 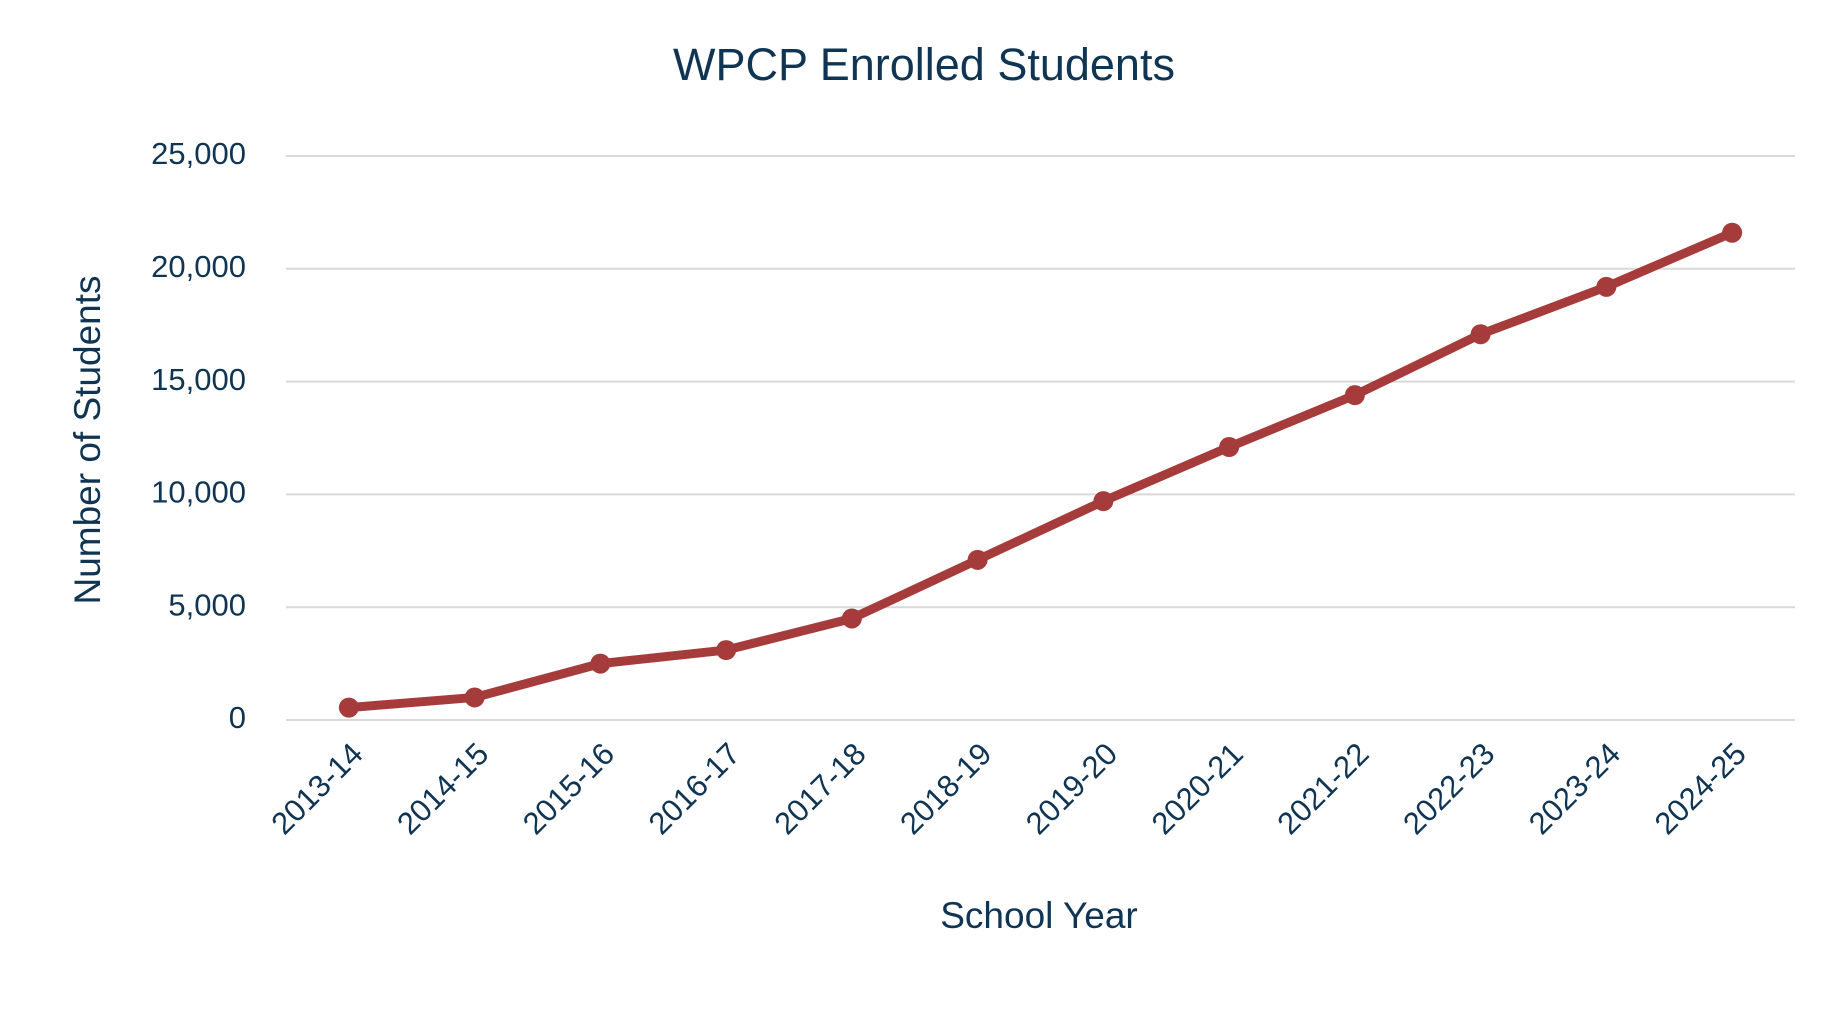 I want to click on y-tick-label: 0, so click(x=237, y=717).